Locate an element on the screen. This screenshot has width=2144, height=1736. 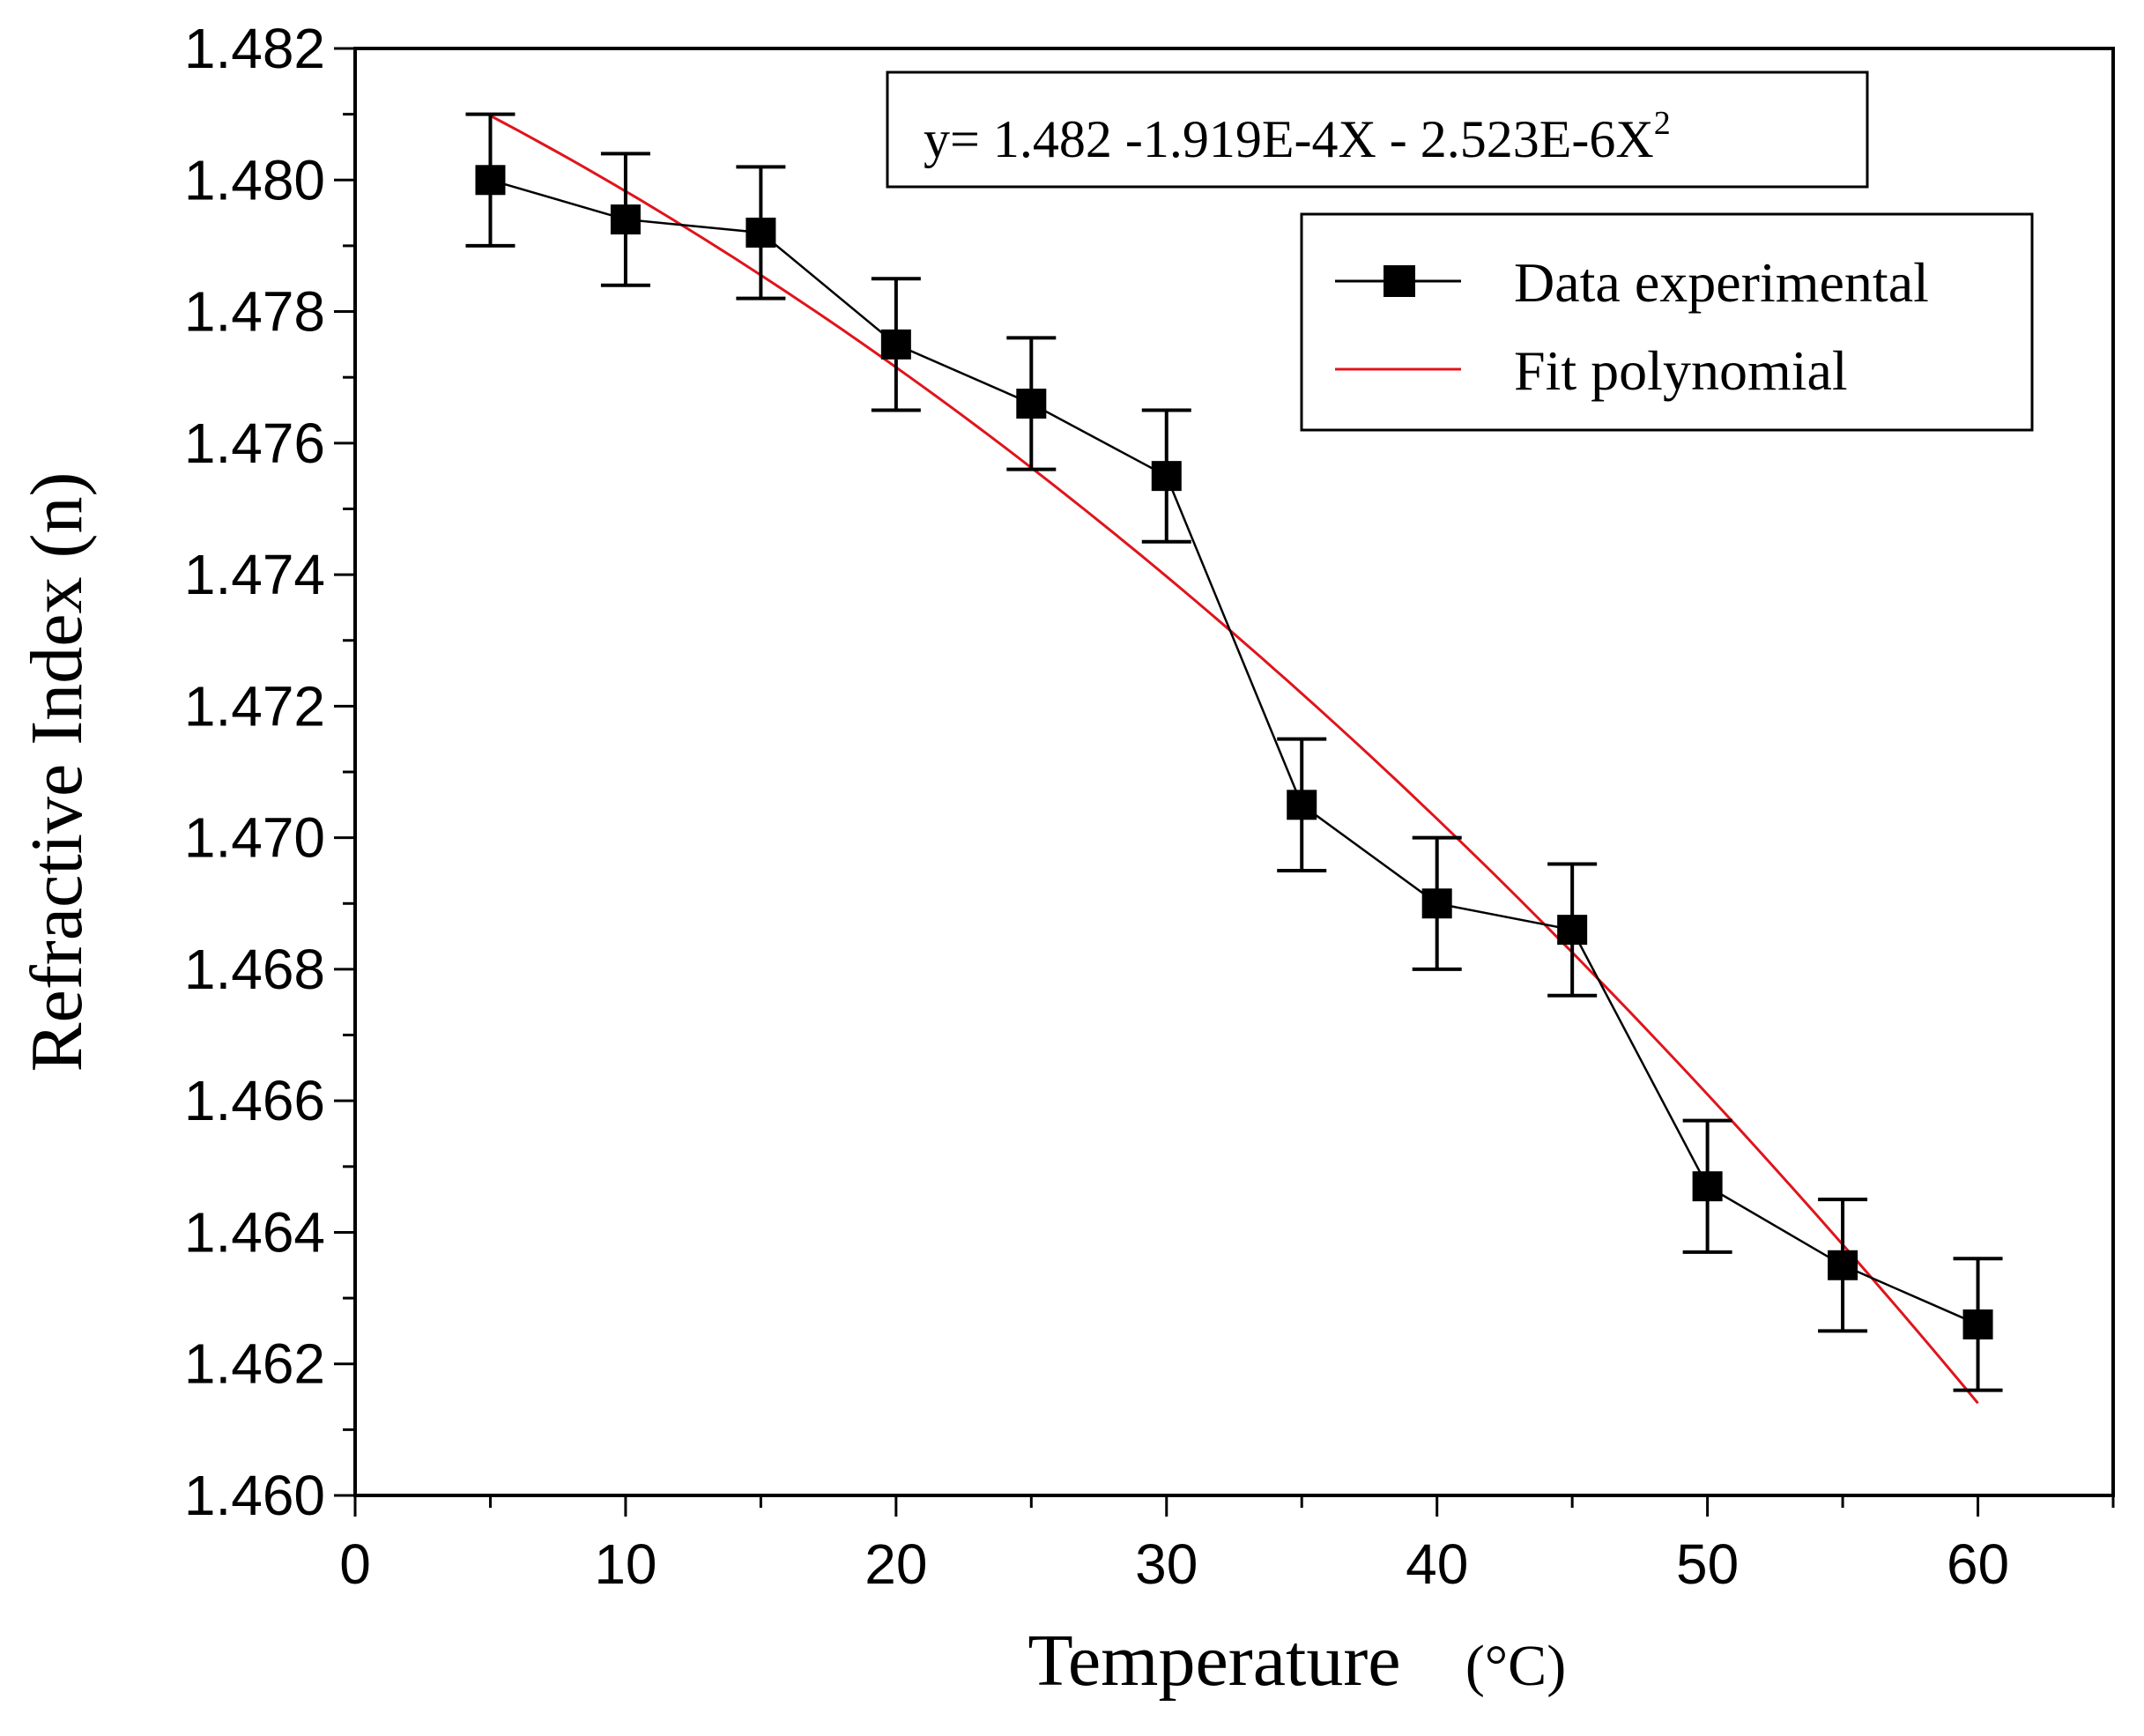
x-axis-unit: (°C) is located at coordinates (1515, 1666).